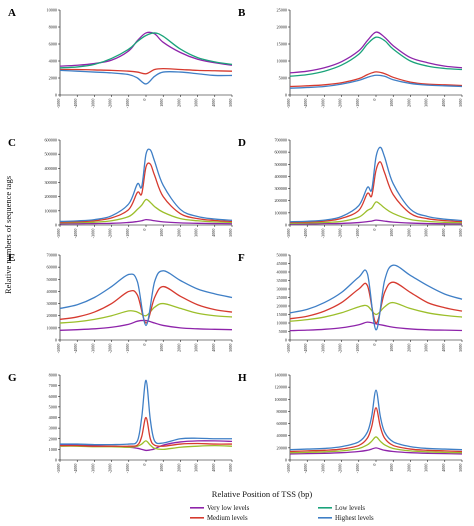  What do you see at coordinates (219, 518) in the screenshot?
I see `legend-item-medium-levels: Medium levels` at bounding box center [219, 518].